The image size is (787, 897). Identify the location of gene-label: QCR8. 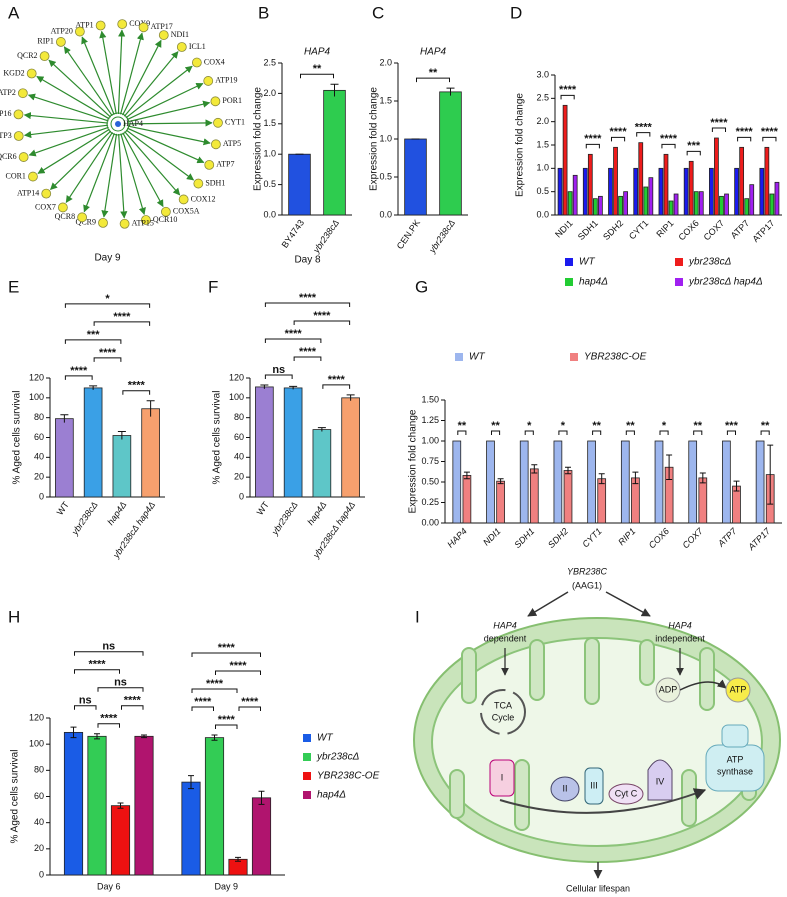
(65, 216).